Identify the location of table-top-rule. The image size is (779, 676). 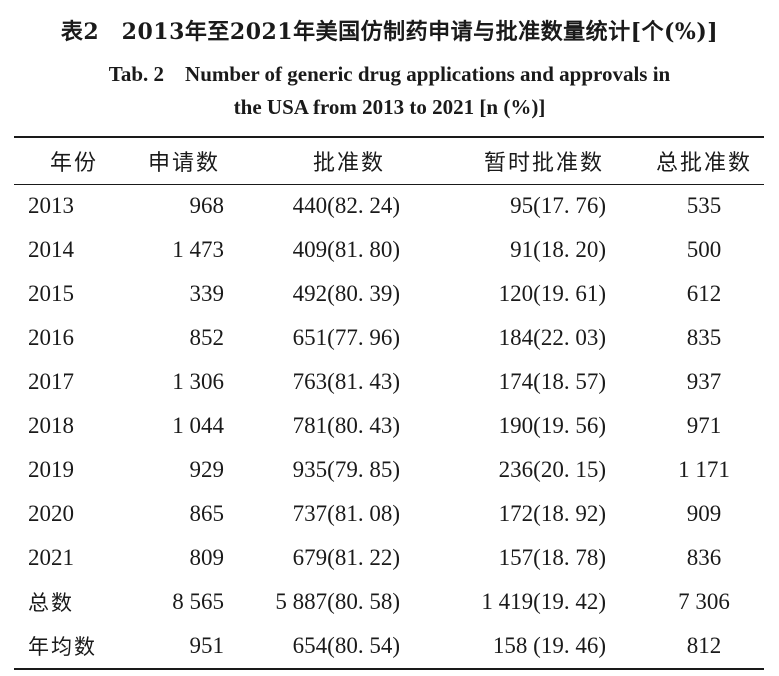
(389, 137).